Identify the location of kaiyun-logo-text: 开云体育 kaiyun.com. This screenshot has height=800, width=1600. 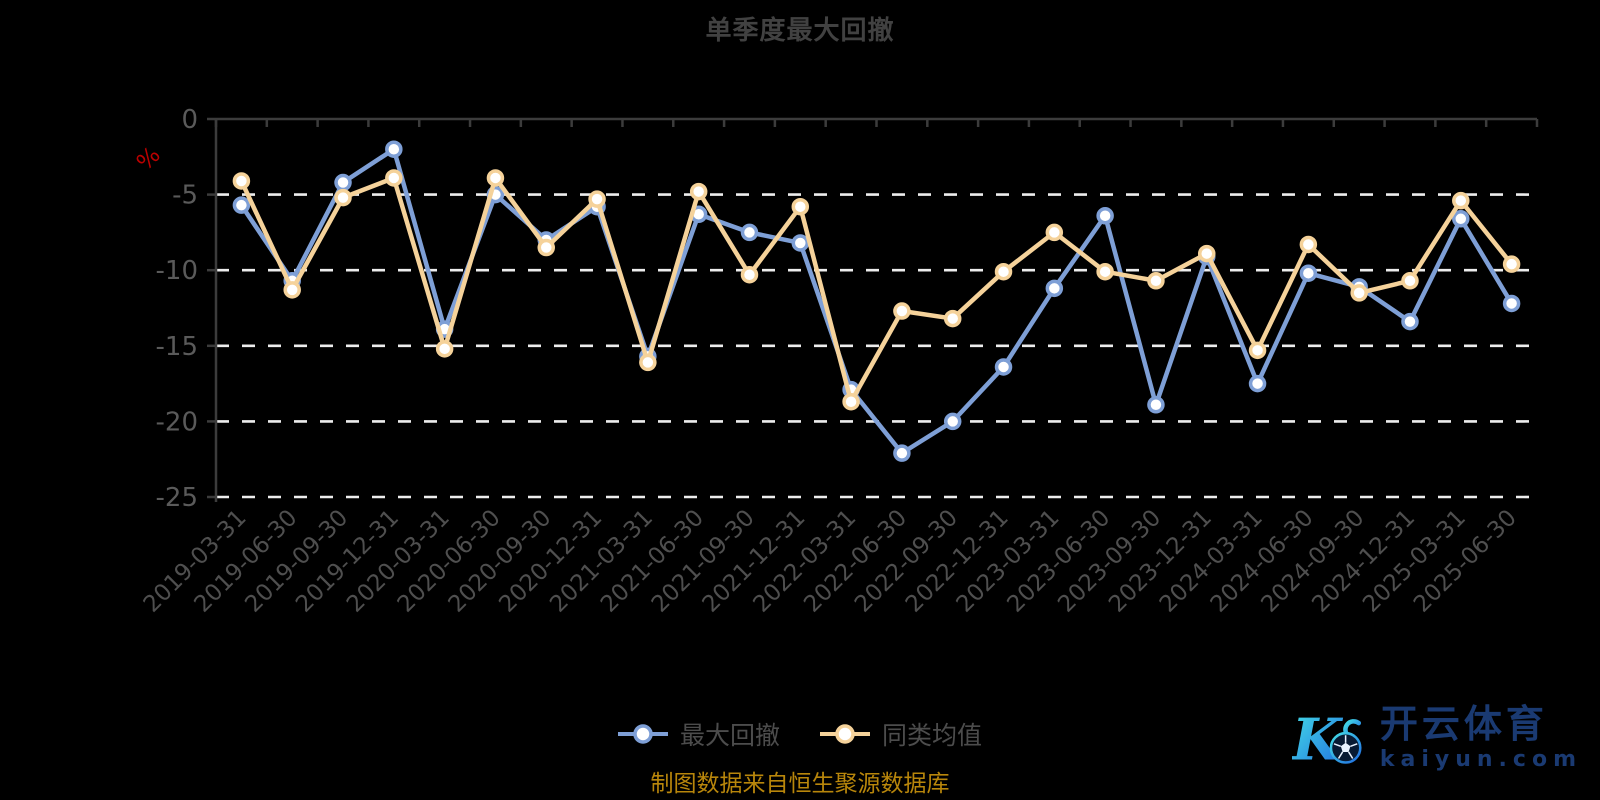
(1480, 737).